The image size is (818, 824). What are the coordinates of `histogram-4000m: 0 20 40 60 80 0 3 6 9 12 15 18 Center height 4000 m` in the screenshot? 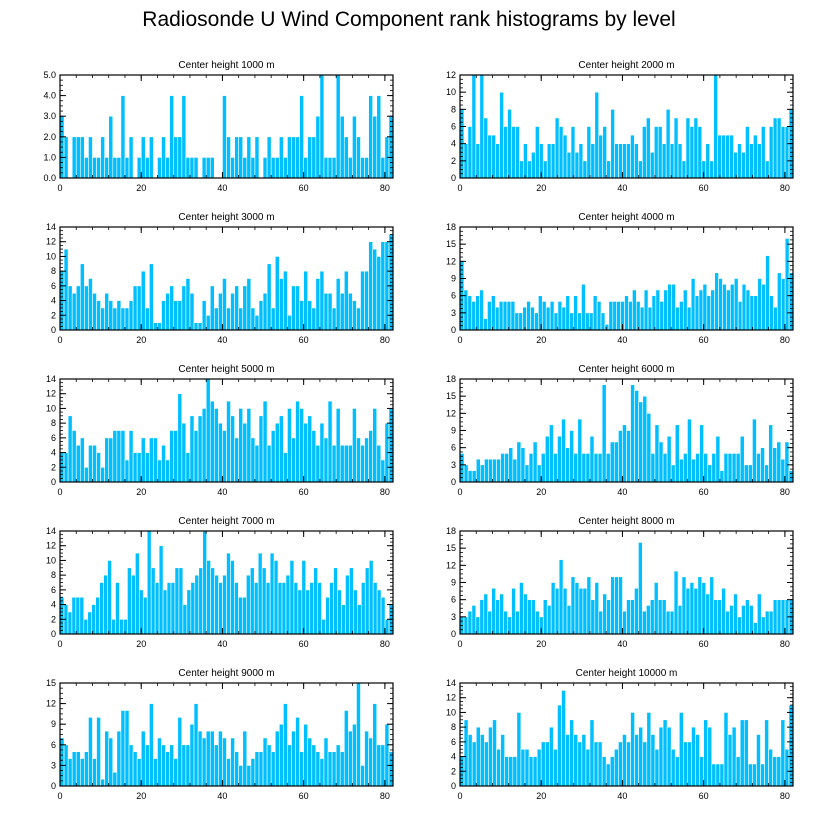 It's located at (620, 278).